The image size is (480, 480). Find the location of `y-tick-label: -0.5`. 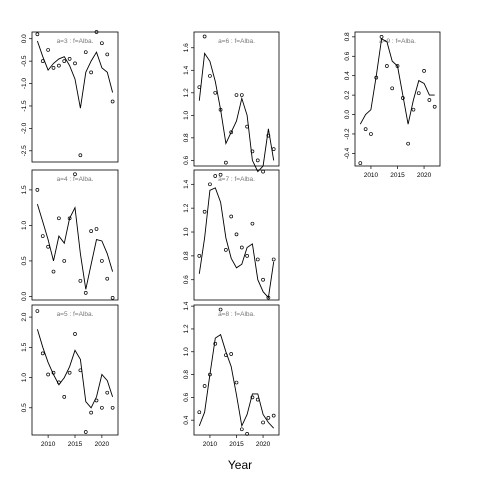

y-tick-label: -0.5 is located at coordinates (24, 61).